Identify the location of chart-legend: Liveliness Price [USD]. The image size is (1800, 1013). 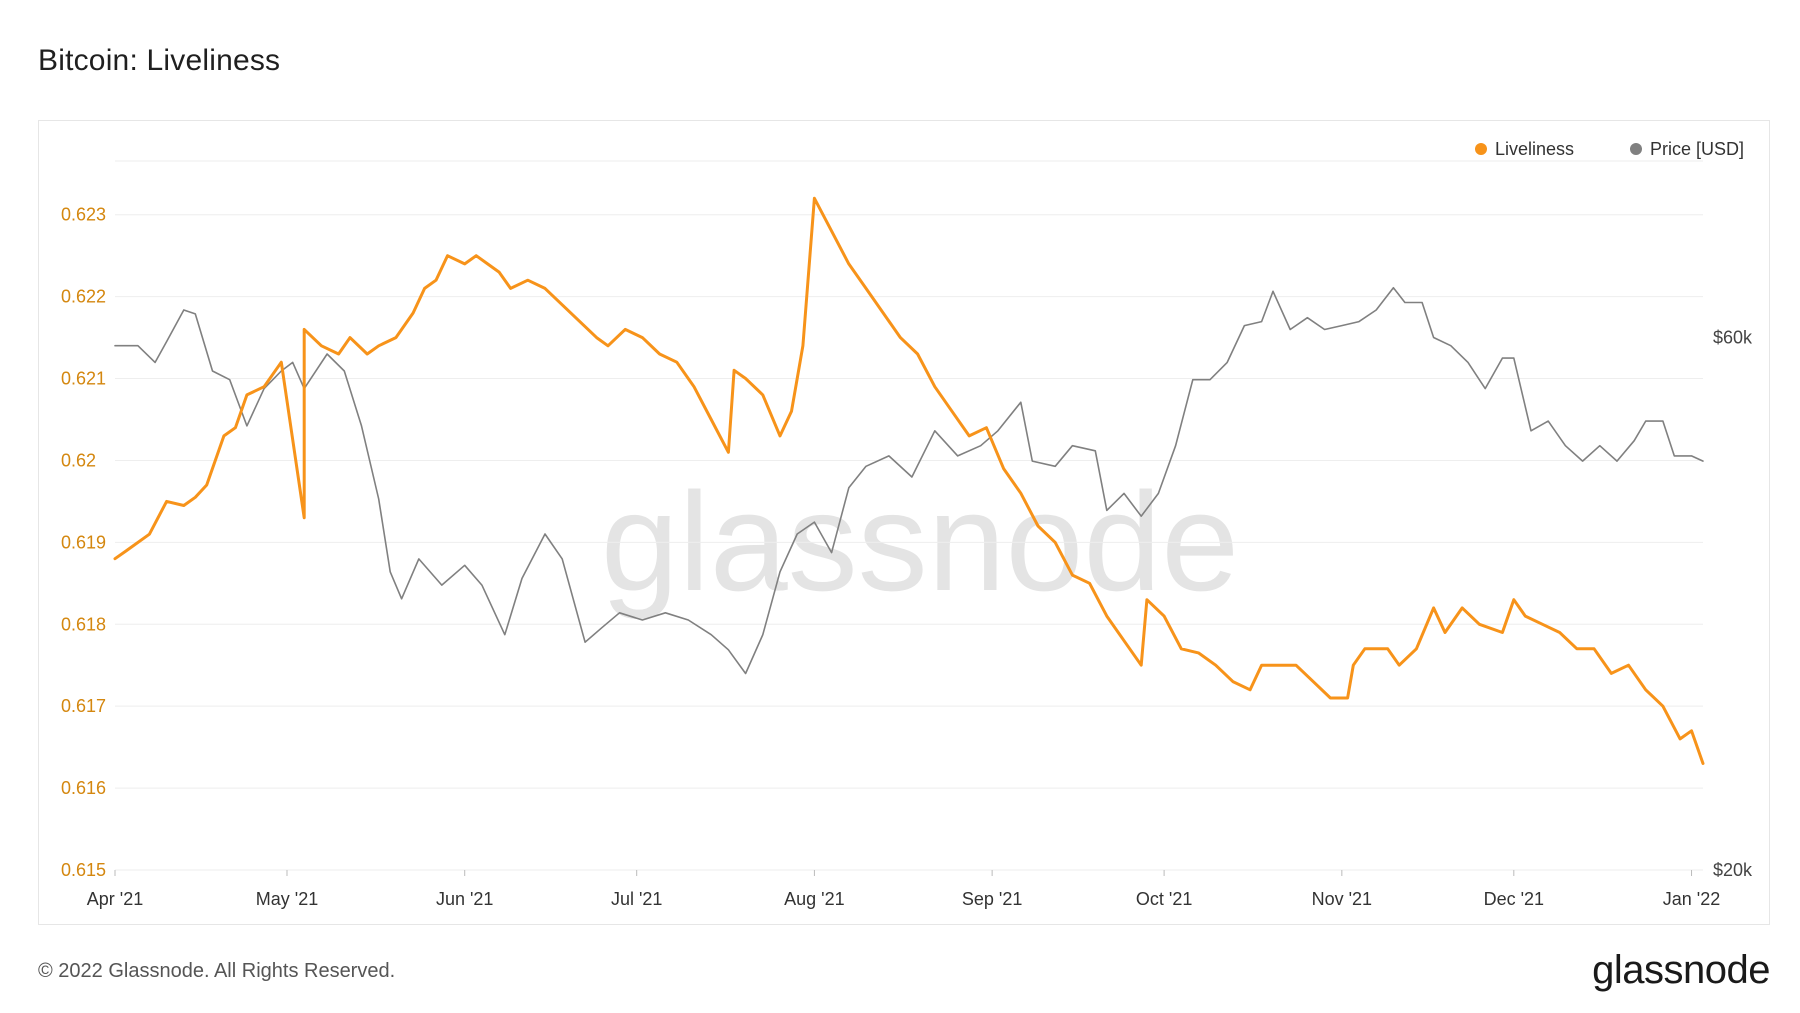
(1609, 149).